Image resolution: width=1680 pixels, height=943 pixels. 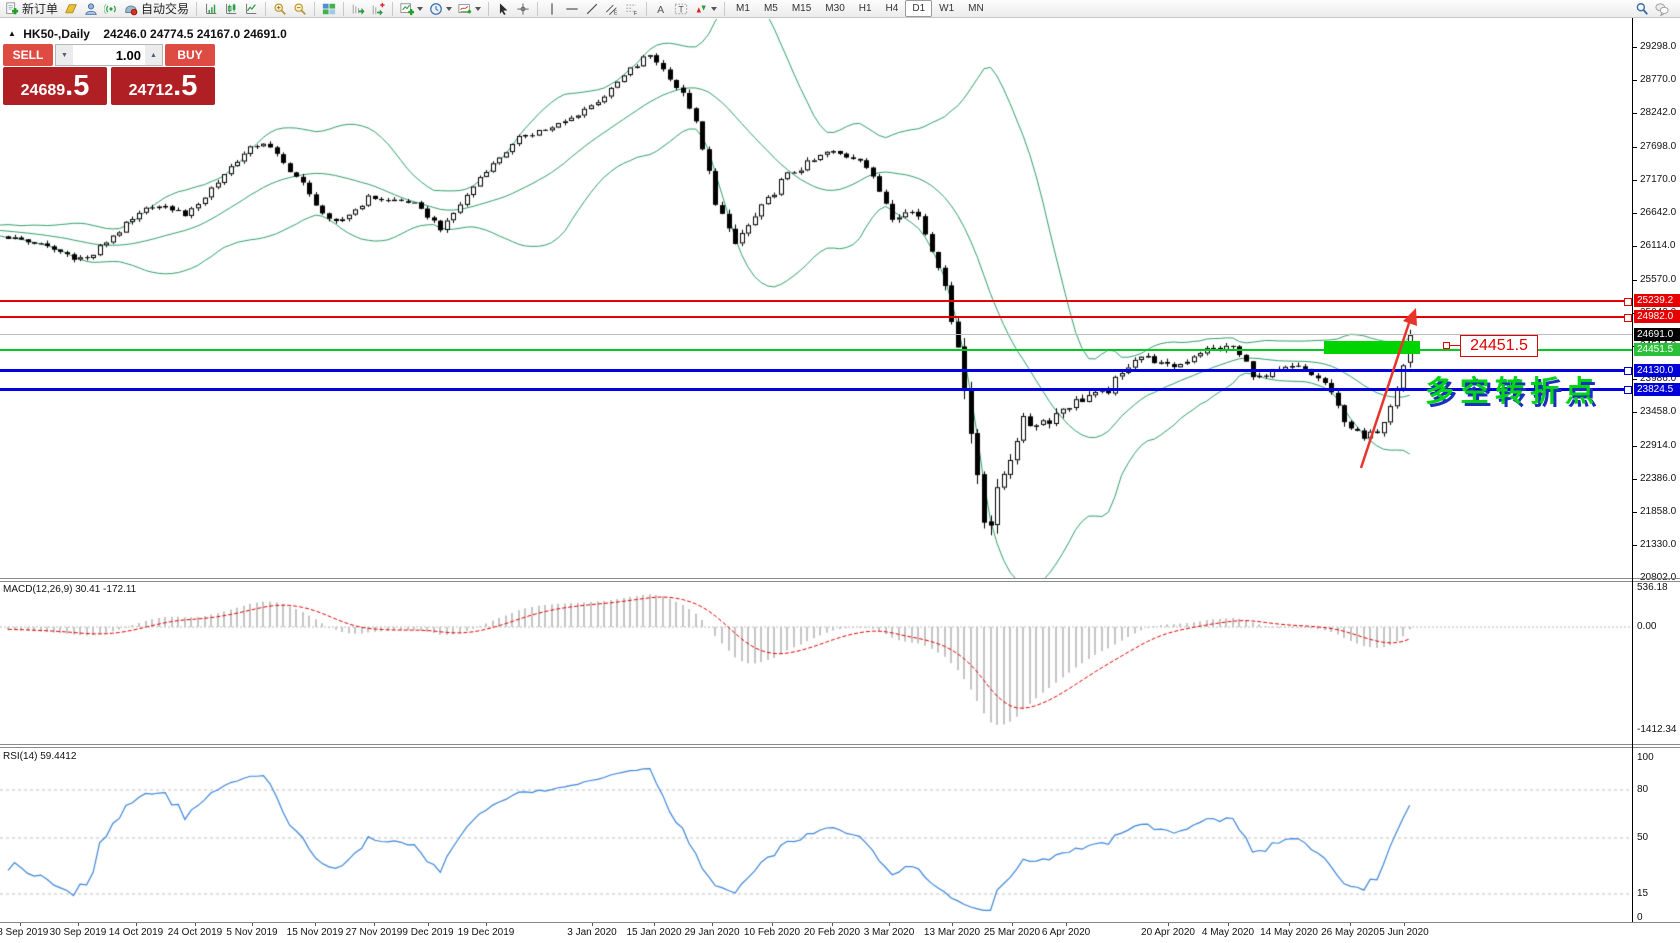 I want to click on tile-windows-button, so click(x=329, y=9).